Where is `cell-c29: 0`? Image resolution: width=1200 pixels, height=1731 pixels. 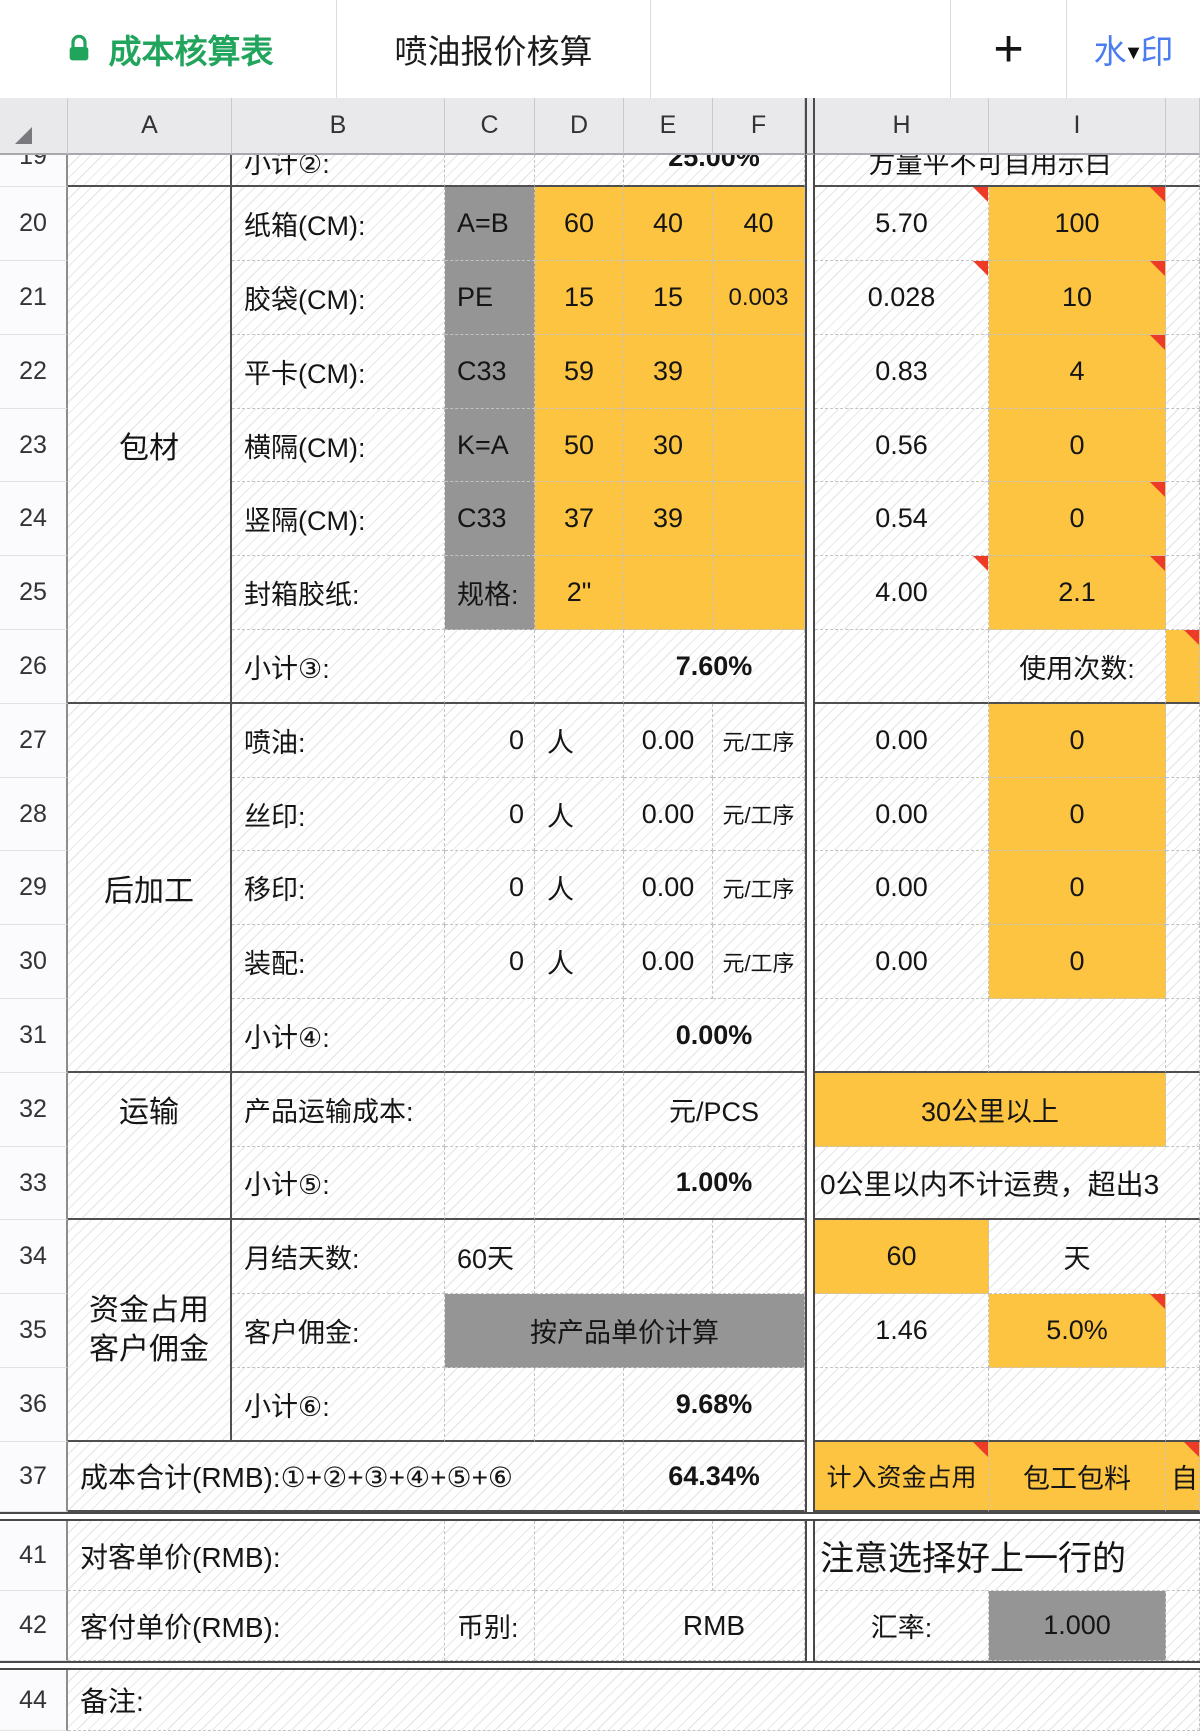 cell-c29: 0 is located at coordinates (490, 888).